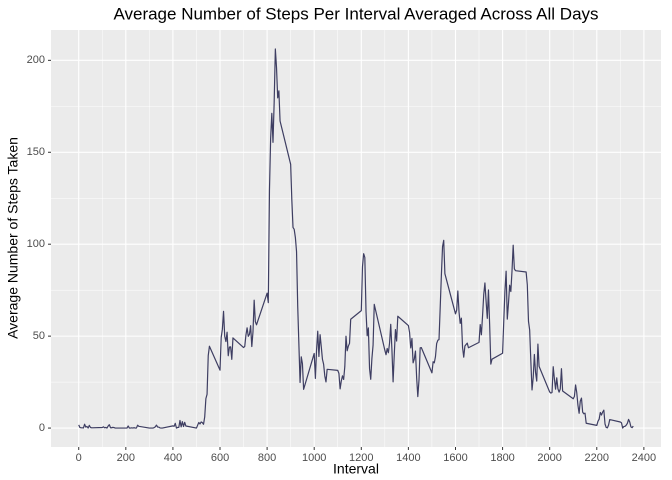 The height and width of the screenshot is (480, 672). Describe the element at coordinates (220, 458) in the screenshot. I see `x-tick-label: 600` at that location.